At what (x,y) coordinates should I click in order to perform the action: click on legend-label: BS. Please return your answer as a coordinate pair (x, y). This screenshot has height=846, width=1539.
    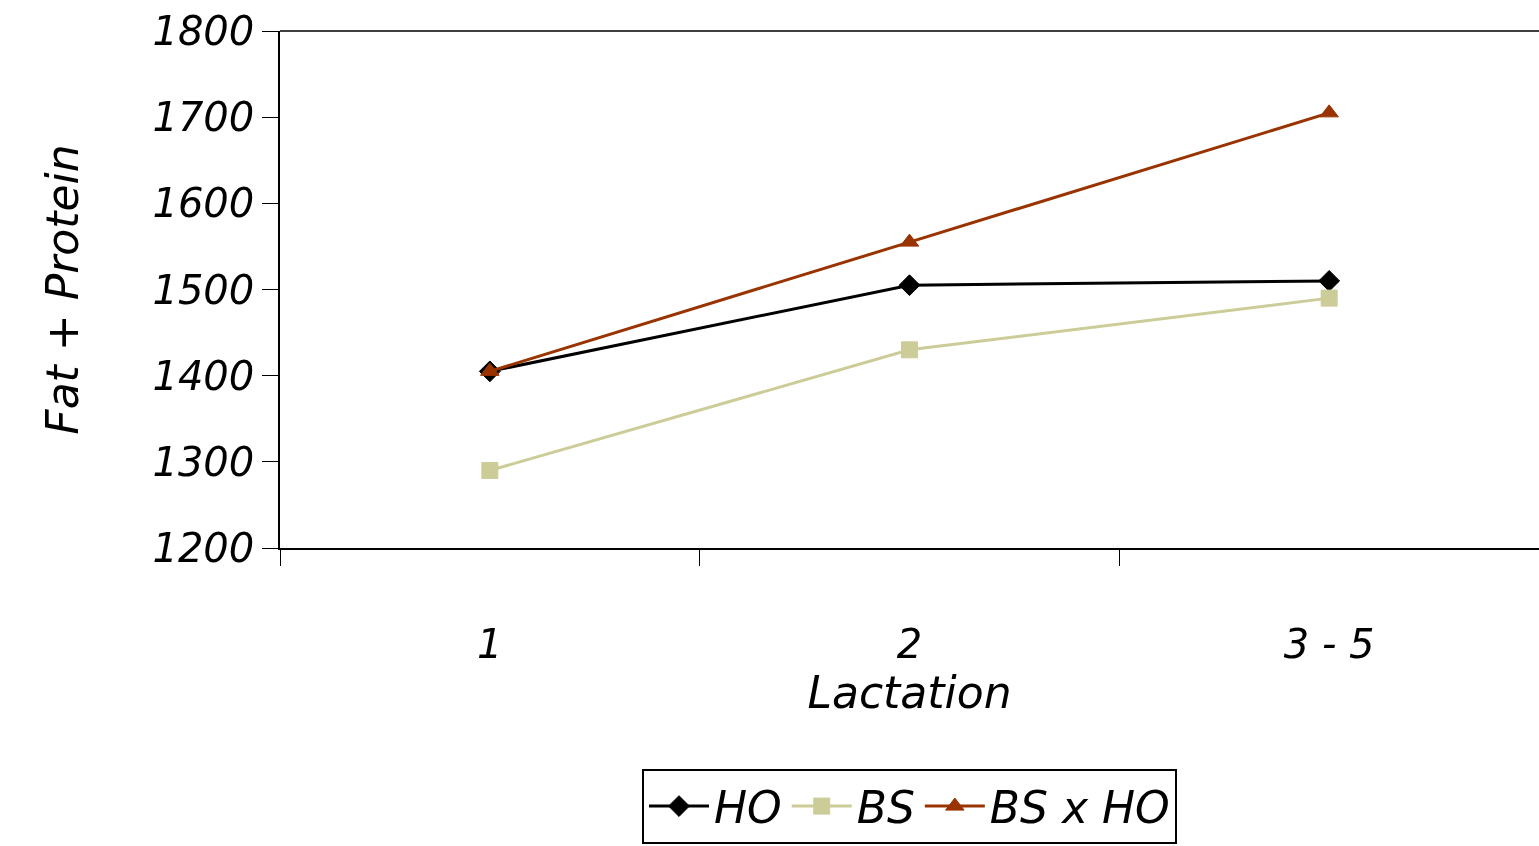
    Looking at the image, I should click on (885, 808).